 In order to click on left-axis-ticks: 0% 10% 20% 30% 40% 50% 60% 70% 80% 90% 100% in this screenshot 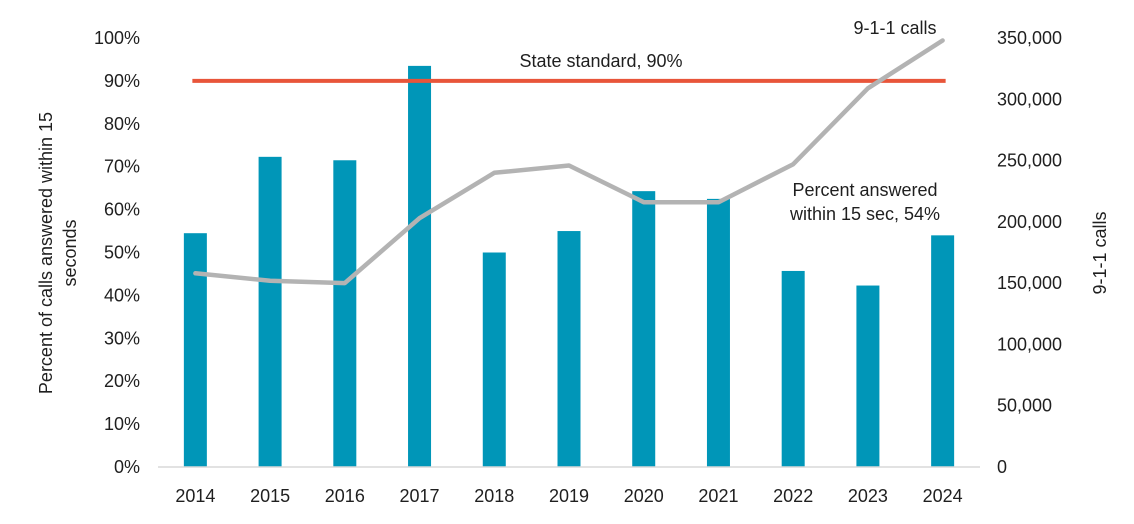, I will do `click(117, 252)`.